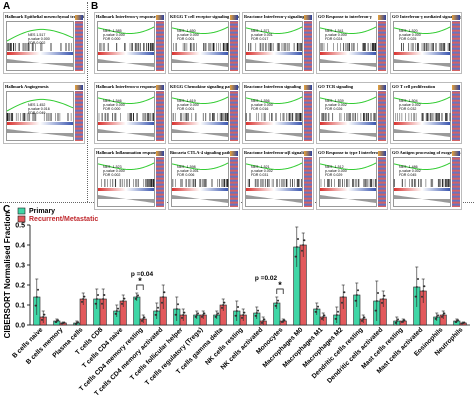  Describe the element at coordinates (39, 109) in the screenshot. I see `gsea-tile-stats: NES 1.452 p-value 0.016 FDR 0.049` at that location.